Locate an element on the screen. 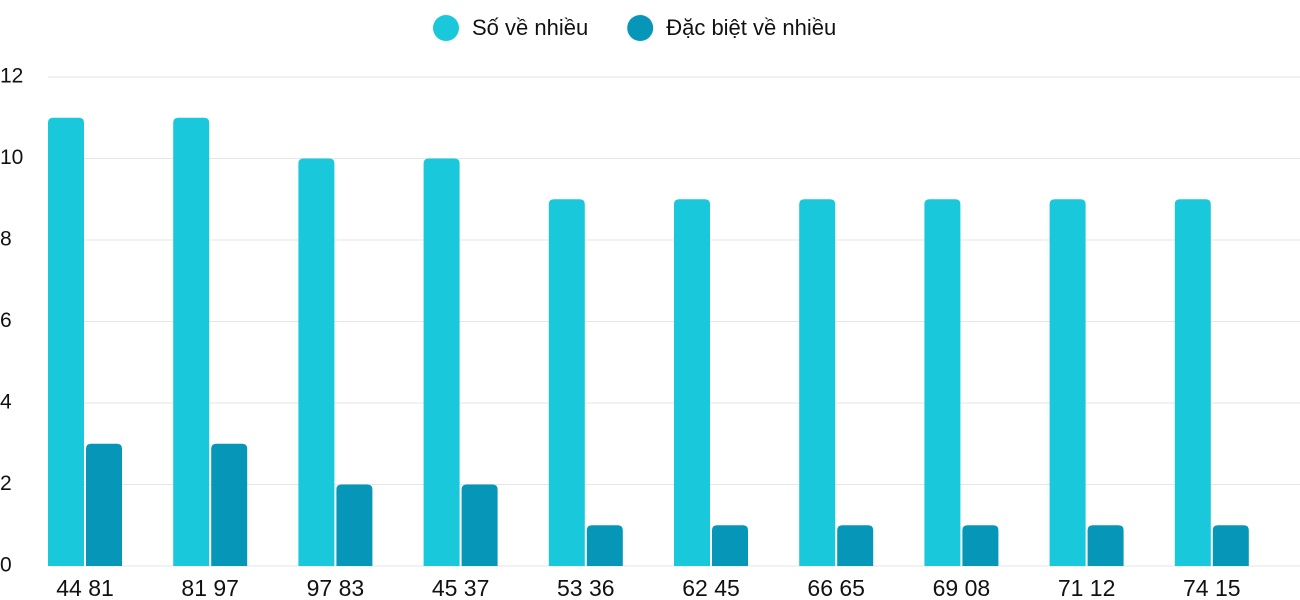 The height and width of the screenshot is (600, 1300). y-tick-label: 8 is located at coordinates (6, 239).